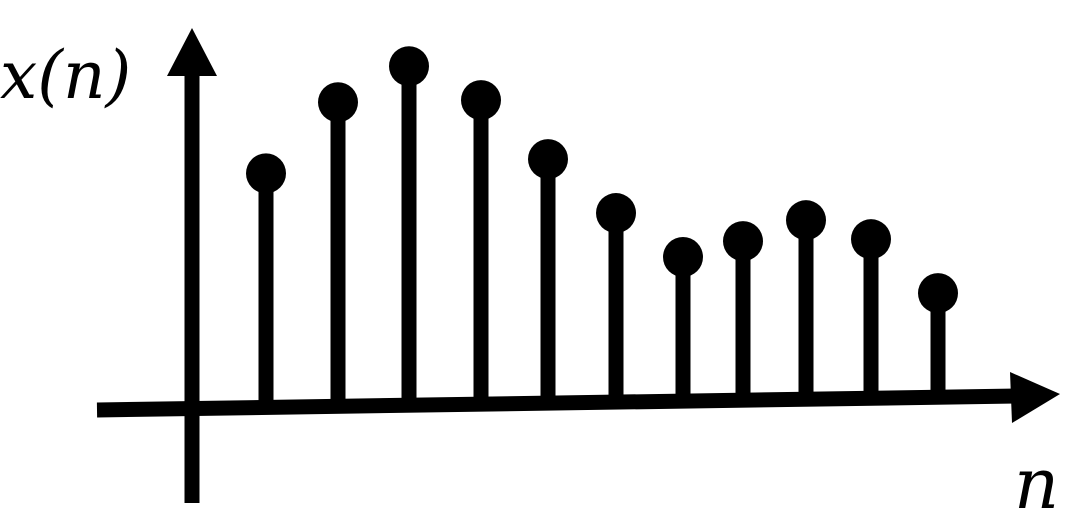 This screenshot has height=531, width=1082. I want to click on y-axis-label: x(n), so click(65, 75).